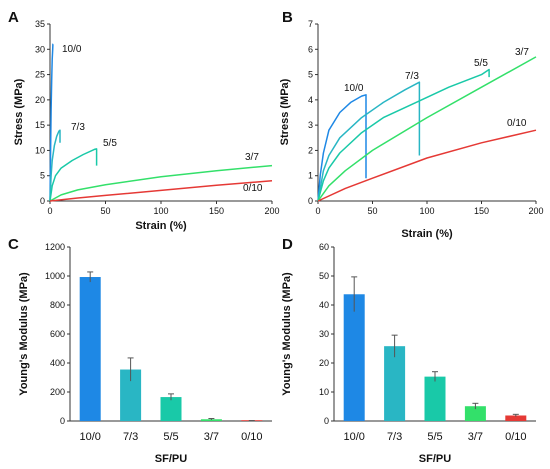 This screenshot has width=550, height=469. Describe the element at coordinates (89, 437) in the screenshot. I see `category-label-c-0: 10/0` at that location.